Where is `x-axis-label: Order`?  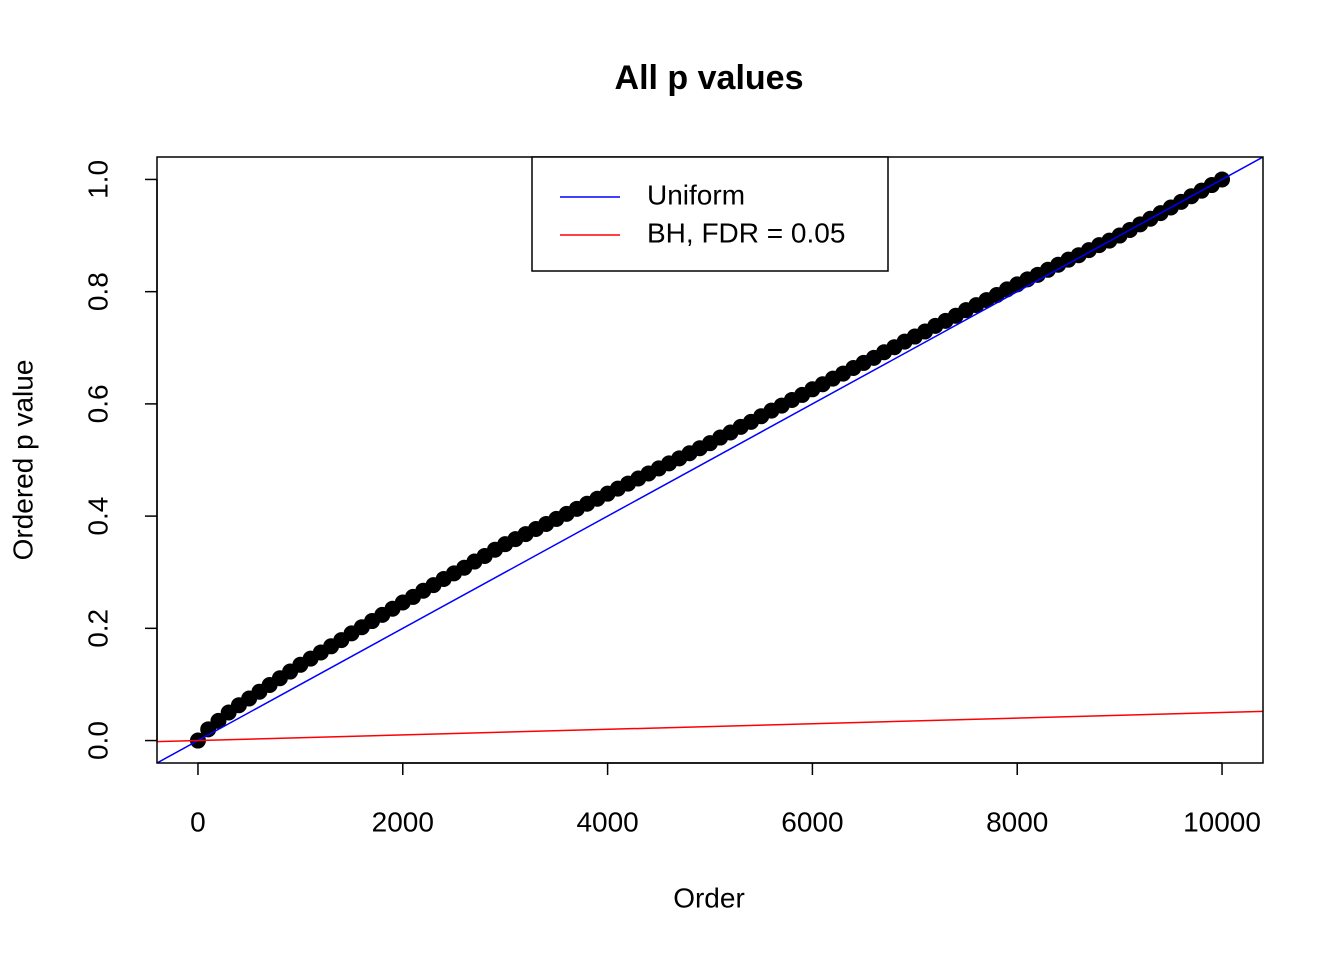 x-axis-label: Order is located at coordinates (709, 897).